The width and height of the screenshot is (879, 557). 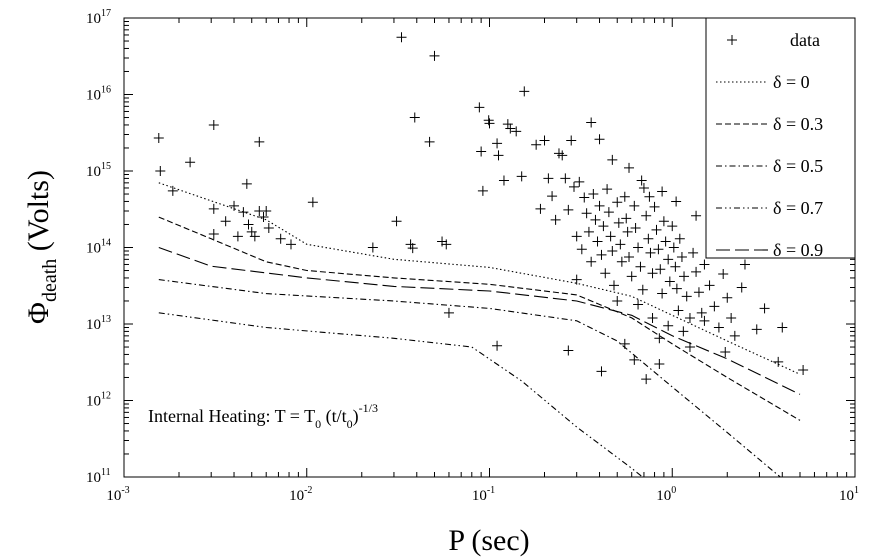 I want to click on x-axis-title: P (sec), so click(x=488, y=540).